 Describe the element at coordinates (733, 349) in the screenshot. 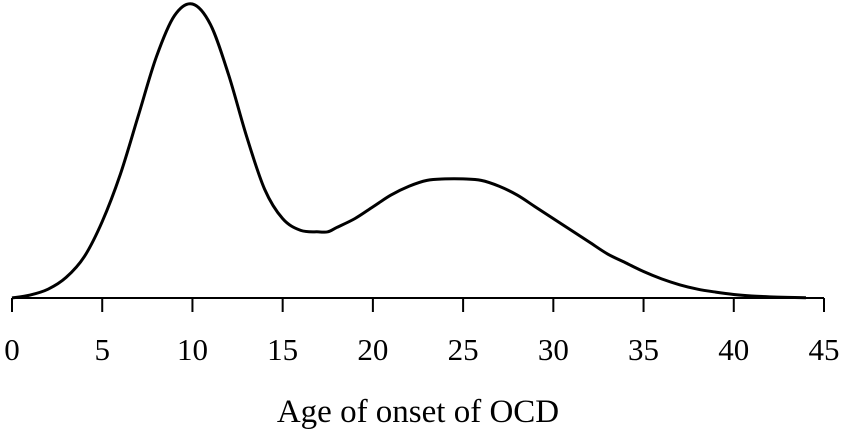

I see `x-tick-label-40: 40` at that location.